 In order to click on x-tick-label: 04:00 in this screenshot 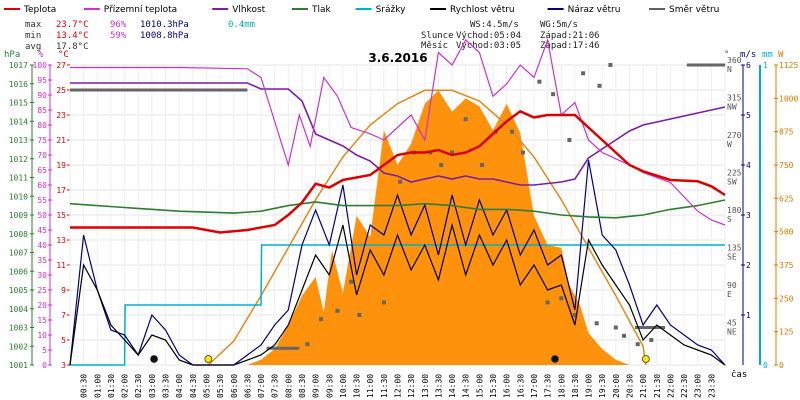, I will do `click(179, 386)`.